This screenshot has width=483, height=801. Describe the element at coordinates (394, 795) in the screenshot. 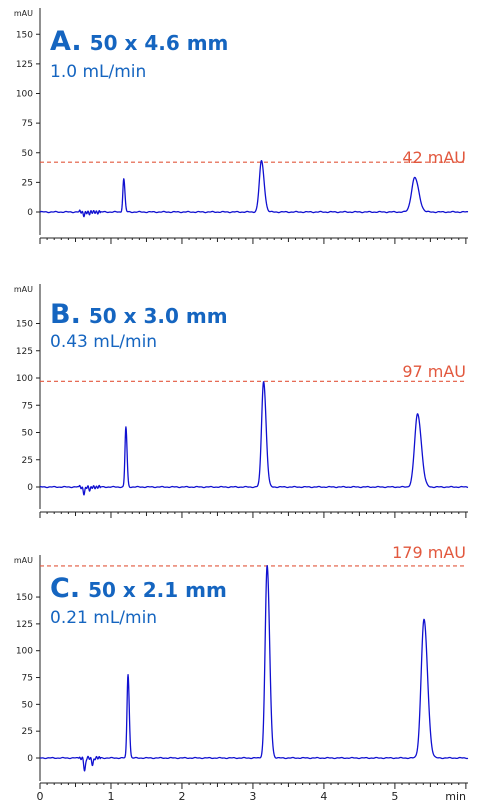

I see `x-tick-label: 5` at that location.